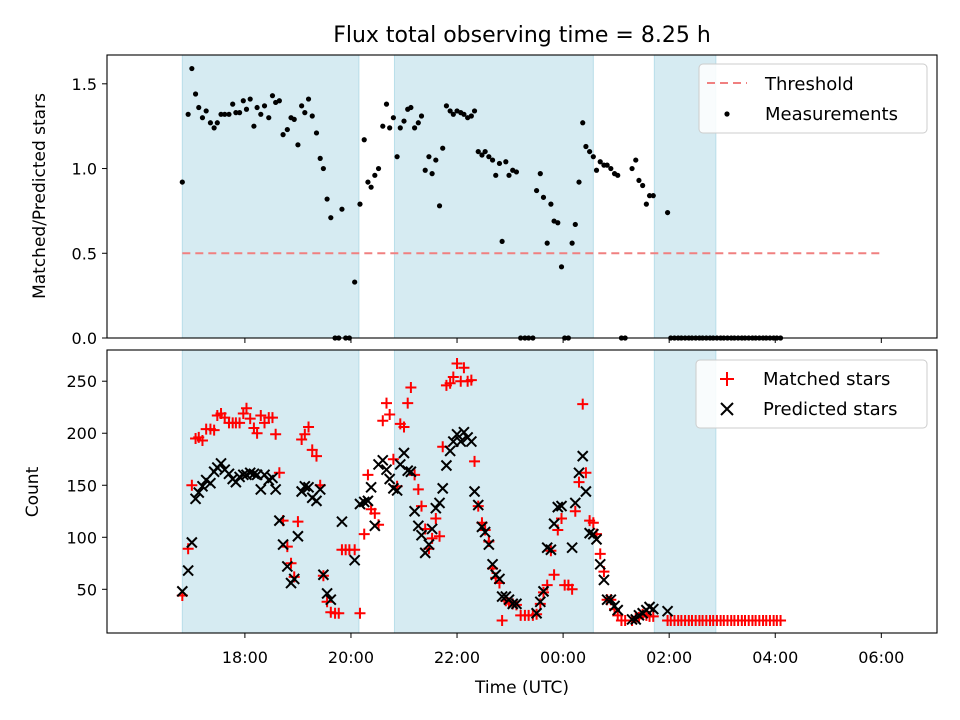 This screenshot has width=960, height=720. Describe the element at coordinates (84, 253) in the screenshot. I see `y-tick-label: 0.5` at that location.